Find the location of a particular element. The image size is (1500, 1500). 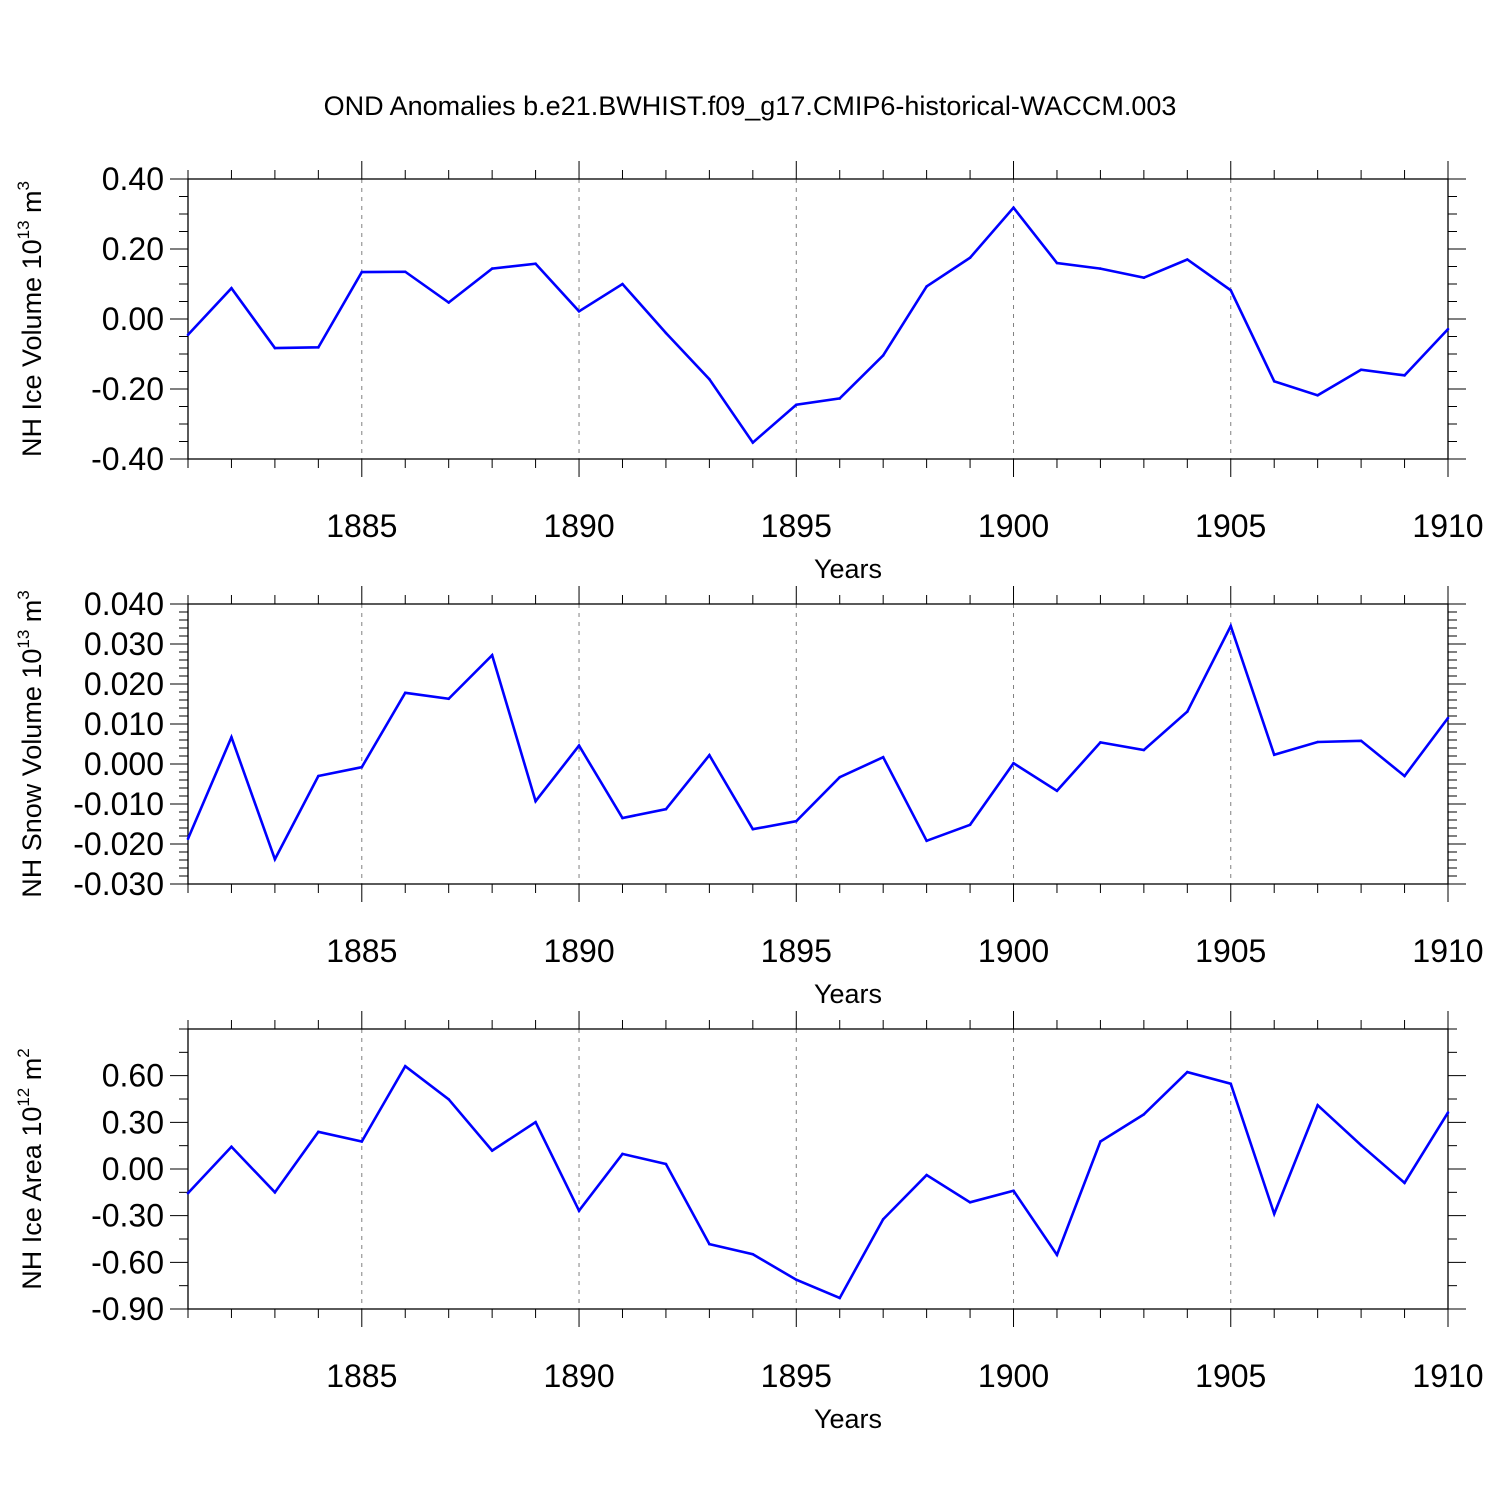

y-tick-label: 0.30 is located at coordinates (133, 1122).